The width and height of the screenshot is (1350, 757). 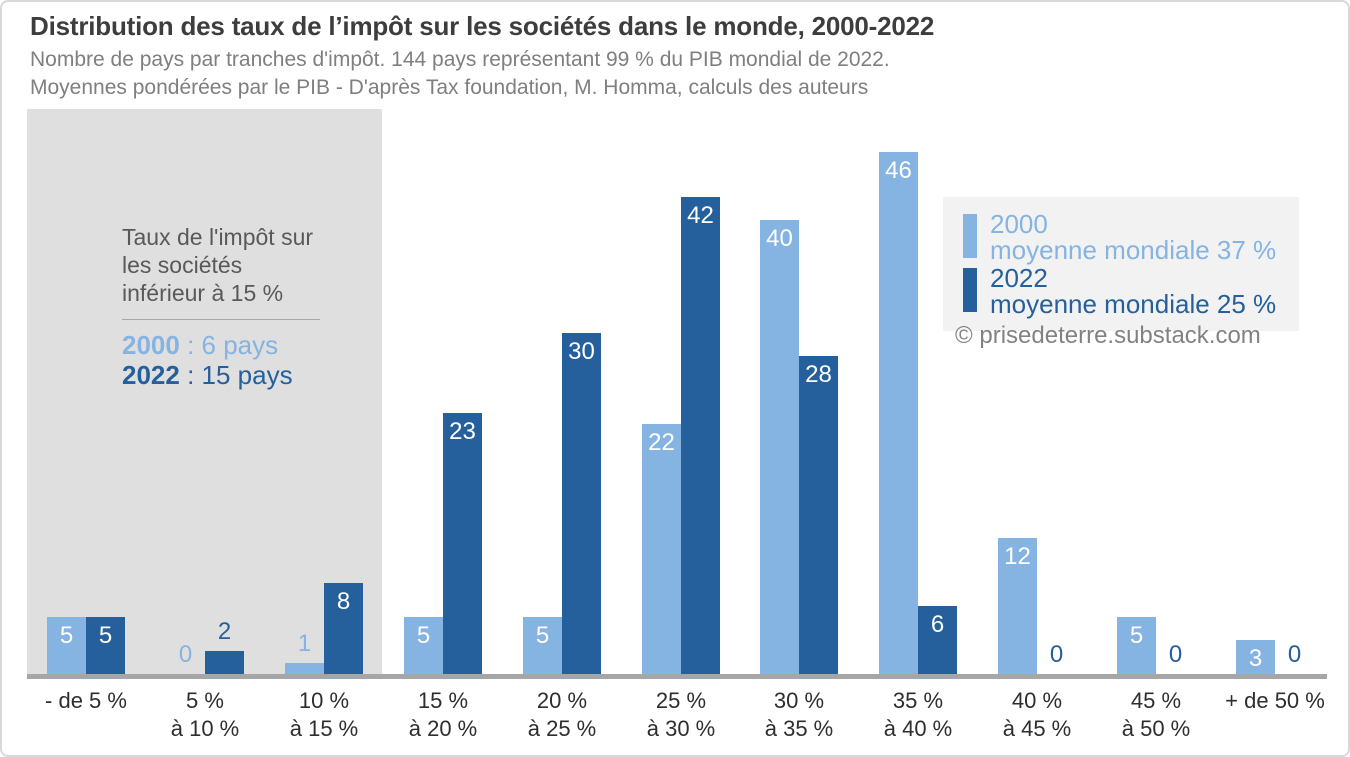 What do you see at coordinates (918, 728) in the screenshot?
I see `x-axis-label-line2: à 40 %` at bounding box center [918, 728].